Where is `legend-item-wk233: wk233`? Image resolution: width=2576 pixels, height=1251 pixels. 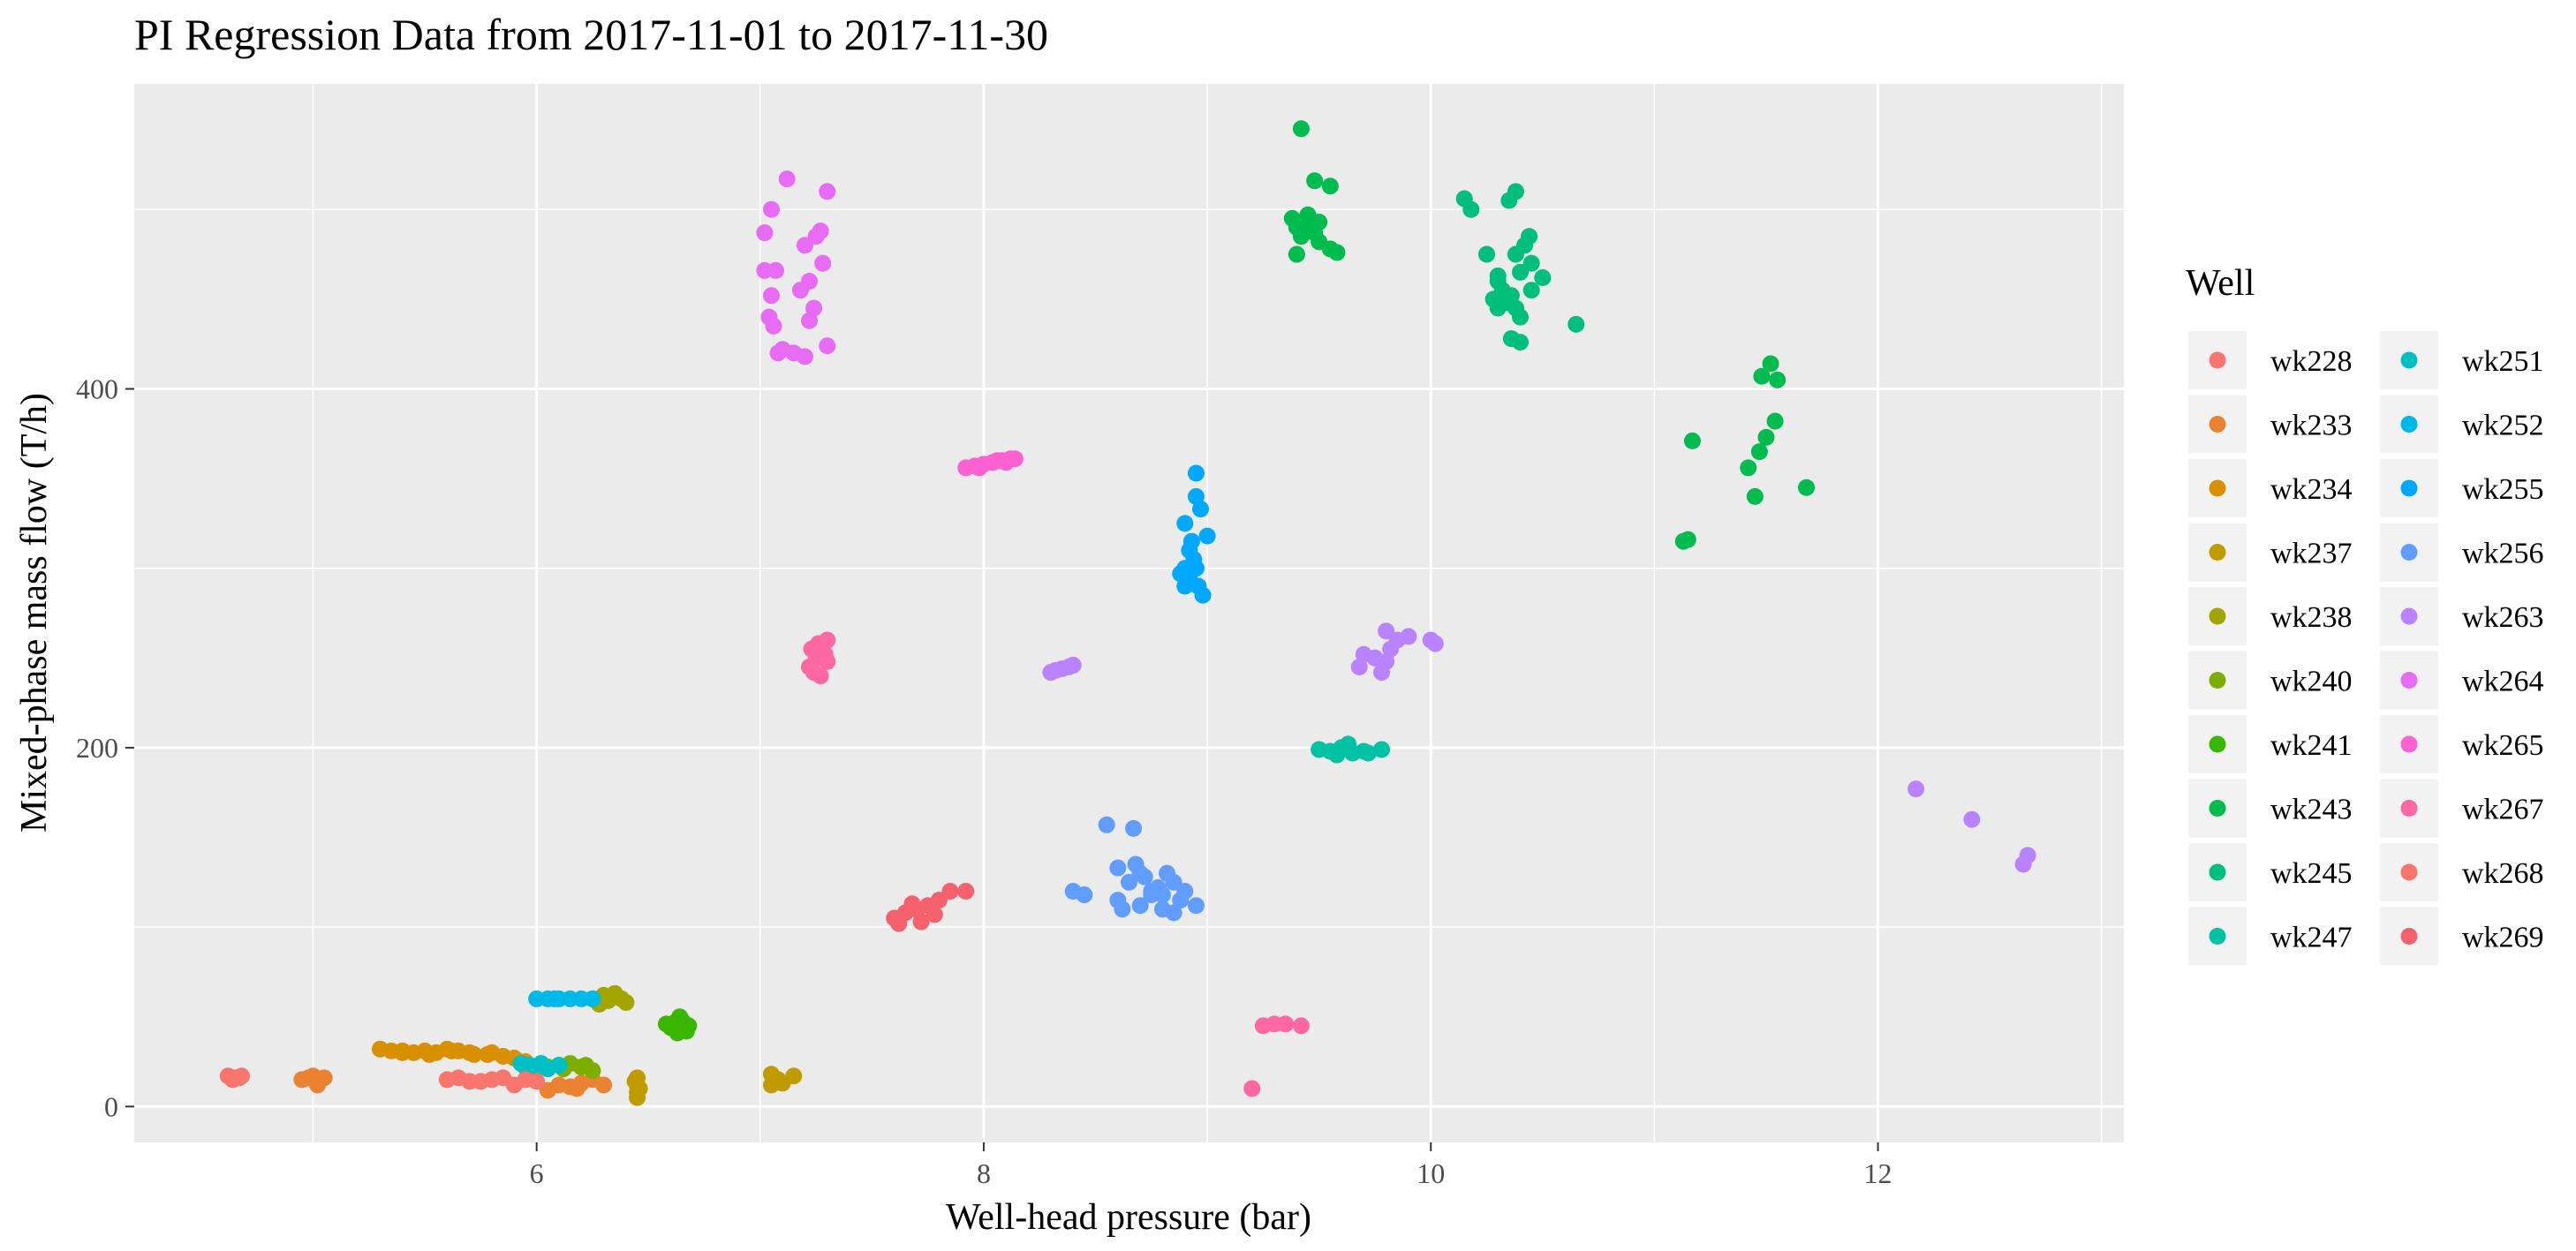
legend-item-wk233: wk233 is located at coordinates (2270, 424).